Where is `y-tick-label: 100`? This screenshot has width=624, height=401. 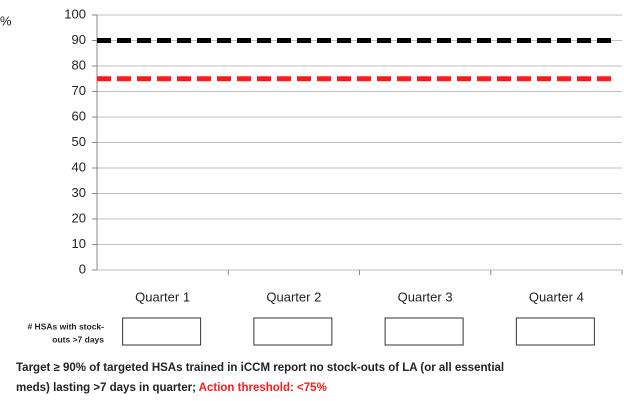
y-tick-label: 100 is located at coordinates (75, 13).